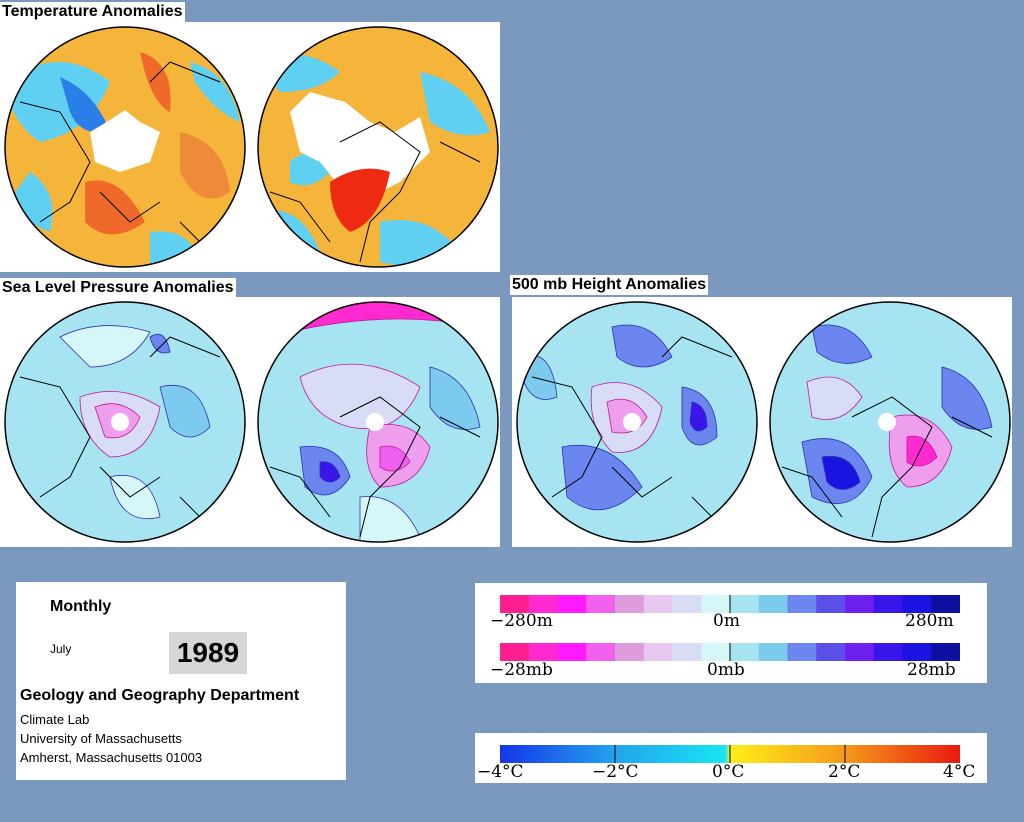  Describe the element at coordinates (615, 772) in the screenshot. I see `temp-label-neg2: −2°C` at that location.